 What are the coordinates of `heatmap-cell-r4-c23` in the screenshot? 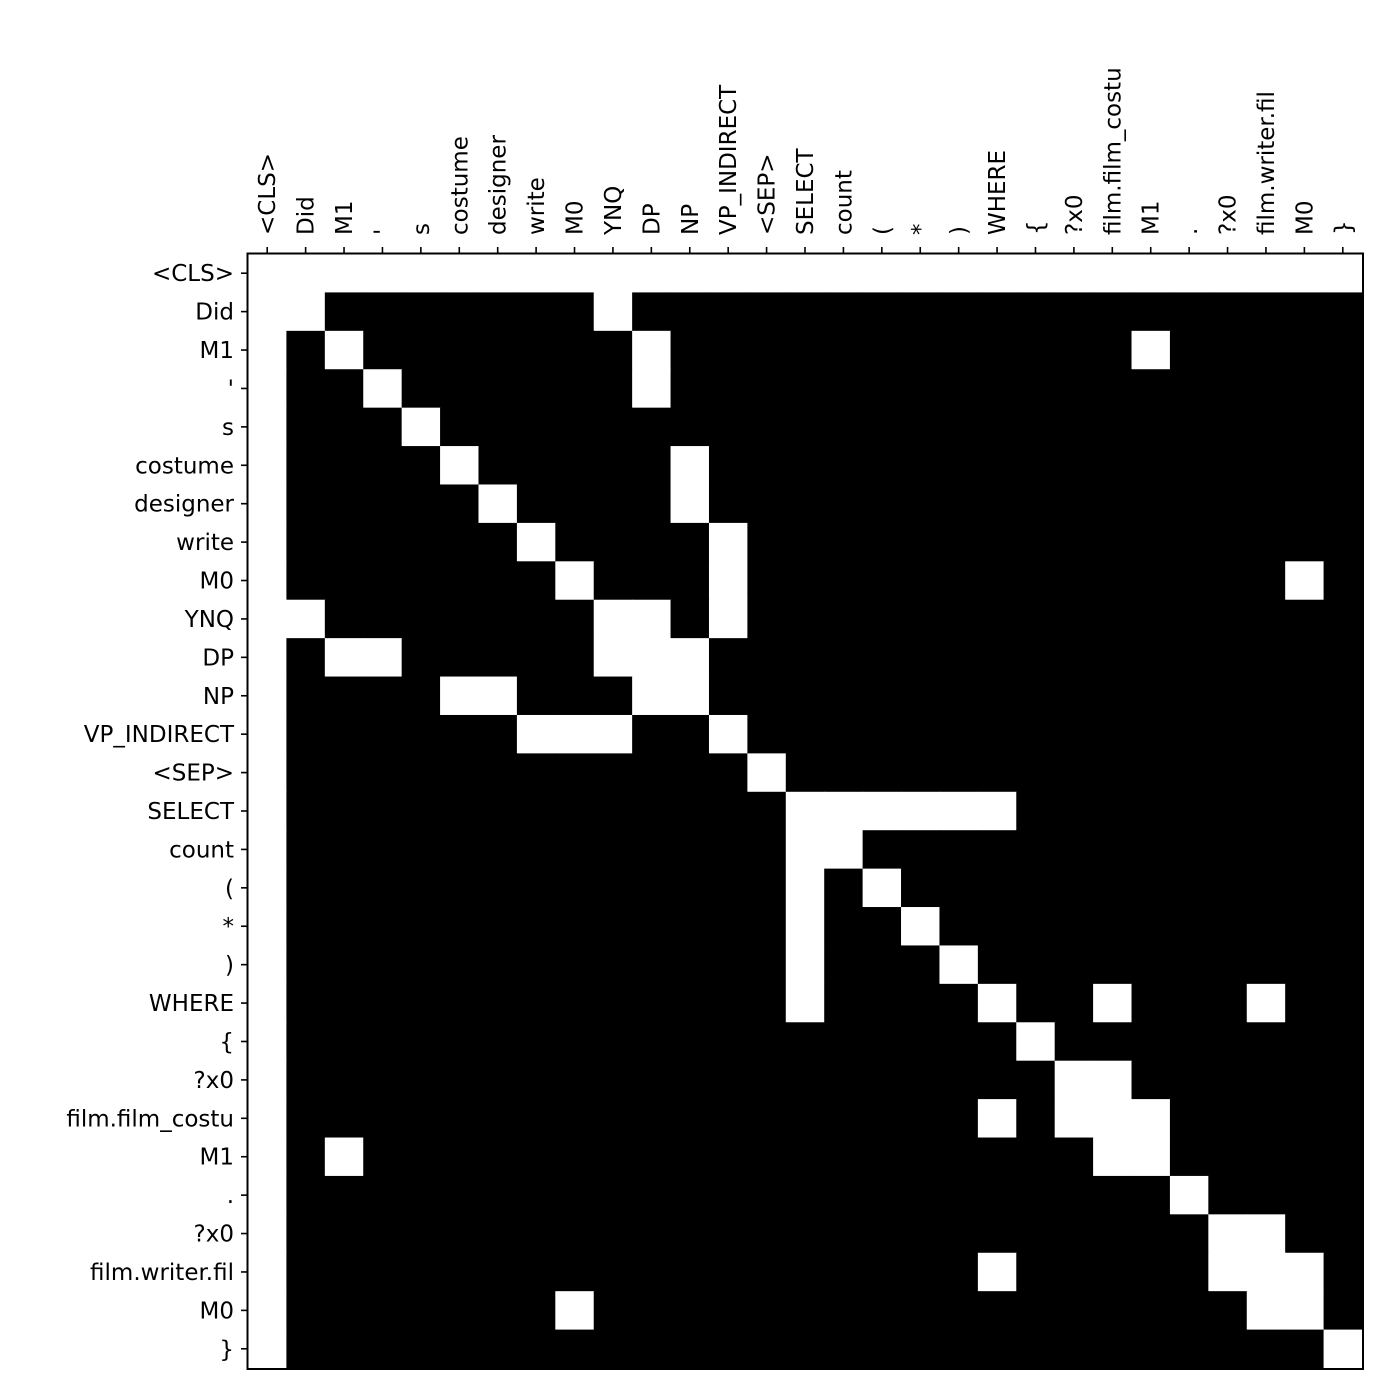 It's located at (1151, 427).